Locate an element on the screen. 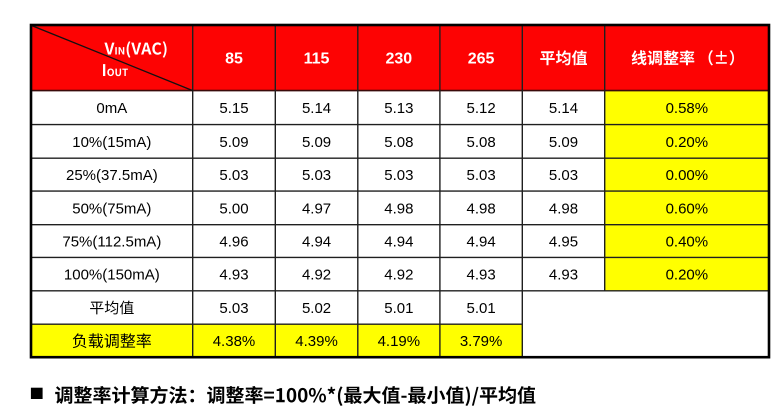 The height and width of the screenshot is (410, 776). svg-text: 5.13 is located at coordinates (398, 108).